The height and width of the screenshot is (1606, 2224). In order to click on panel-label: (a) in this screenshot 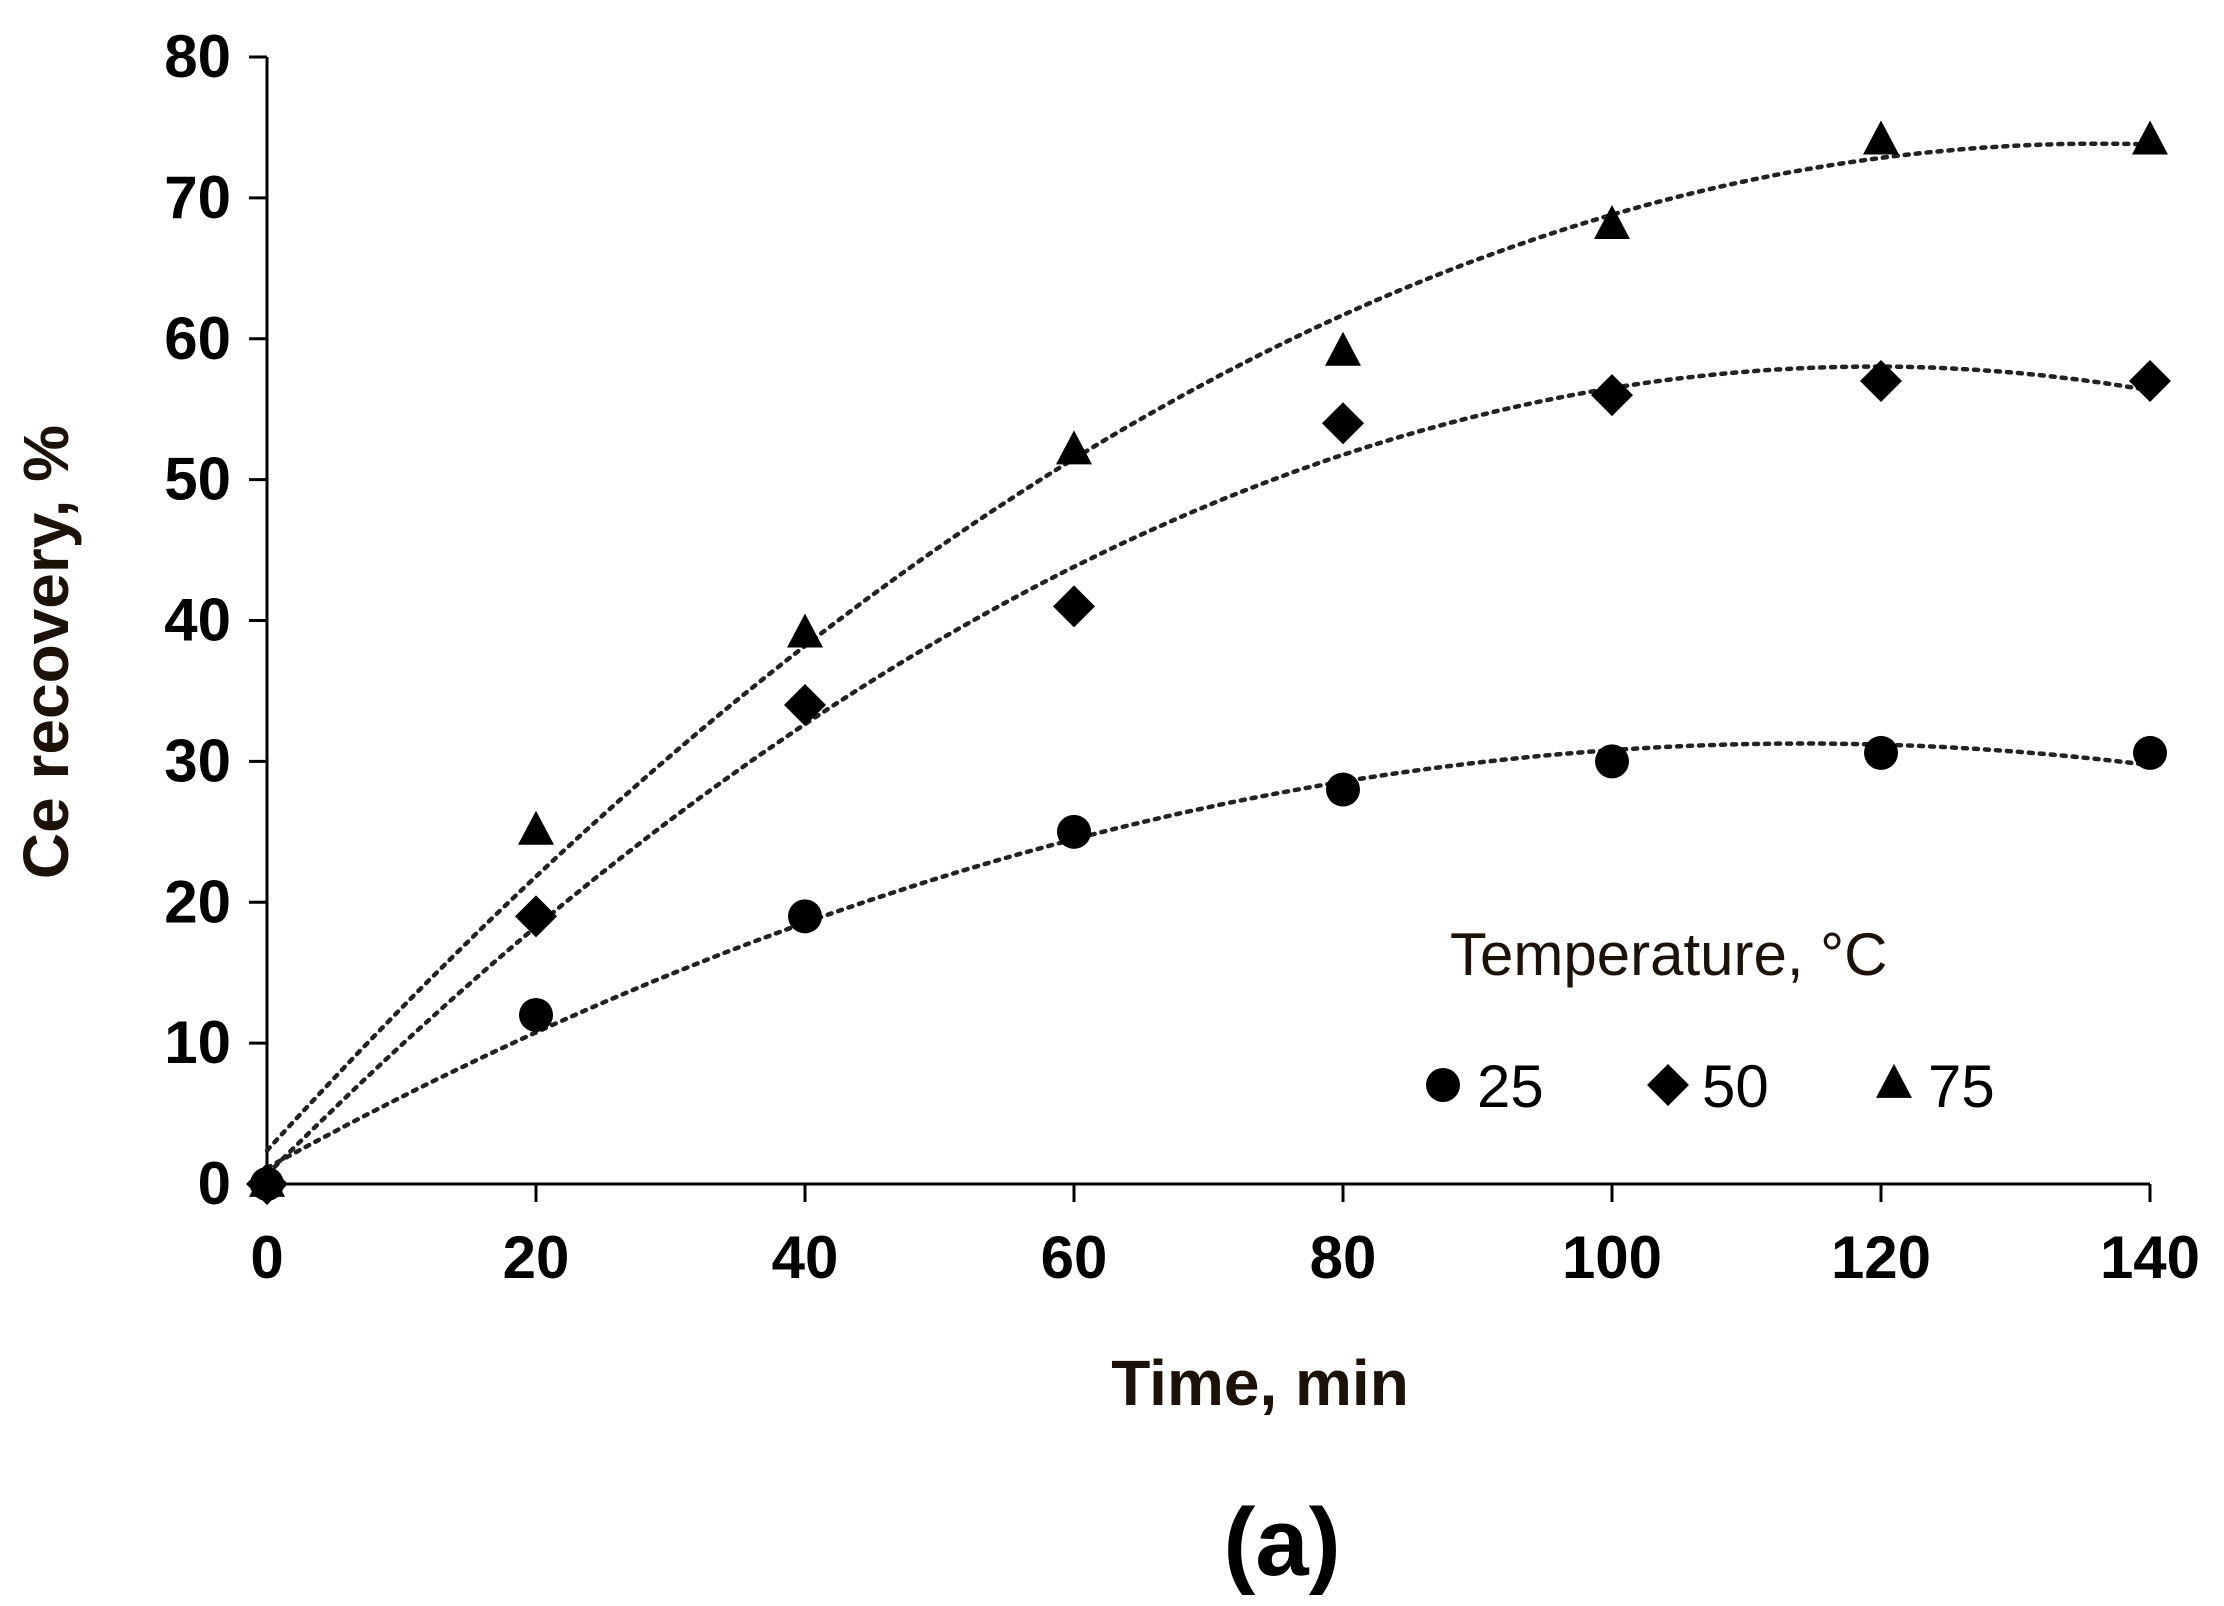, I will do `click(1281, 1542)`.